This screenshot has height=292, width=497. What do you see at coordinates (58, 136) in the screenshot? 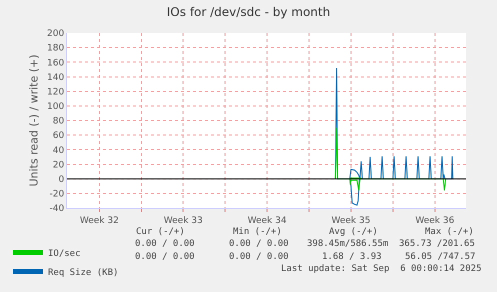
I see `y-tick-label: 60` at bounding box center [58, 136].